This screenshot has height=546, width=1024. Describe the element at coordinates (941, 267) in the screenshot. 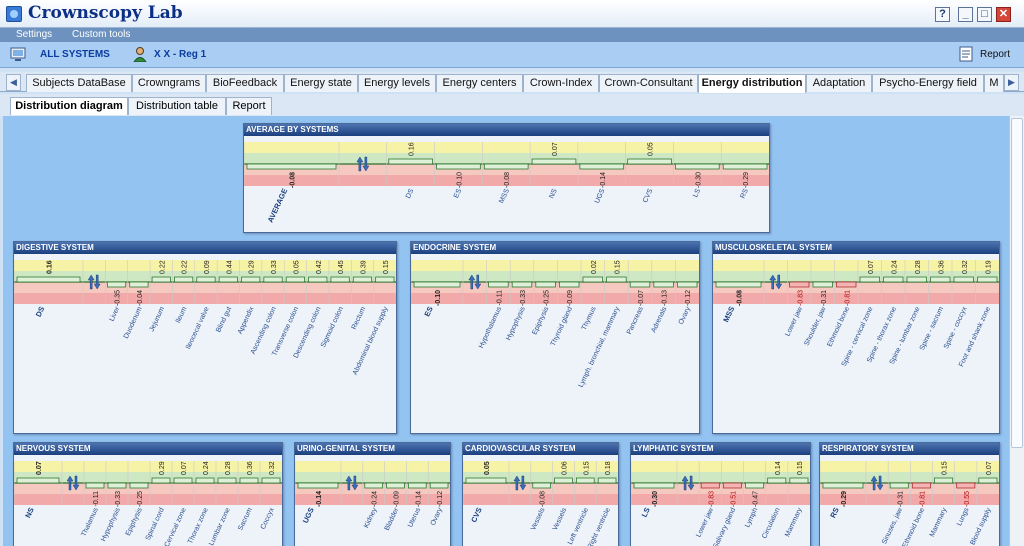

I see `item-value: 0.36` at that location.